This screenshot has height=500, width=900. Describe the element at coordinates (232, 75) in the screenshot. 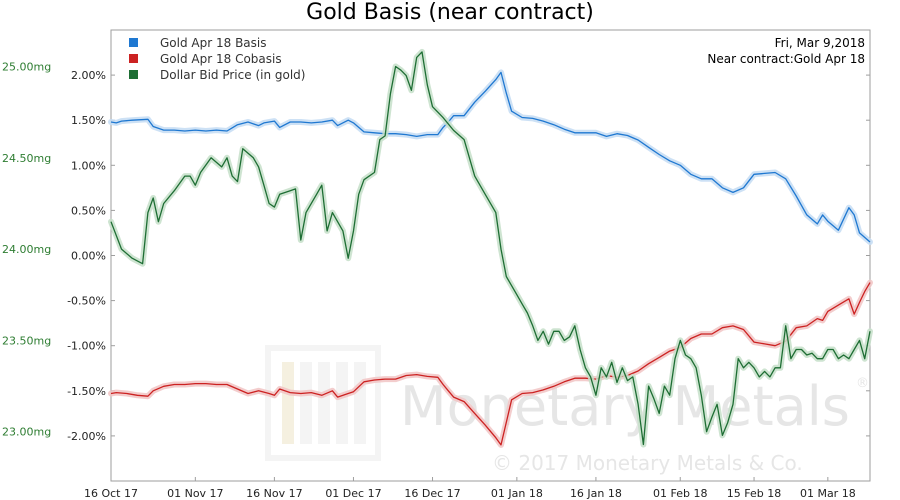

I see `legend-label-dollar: Dollar Bid Price (in gold)` at that location.